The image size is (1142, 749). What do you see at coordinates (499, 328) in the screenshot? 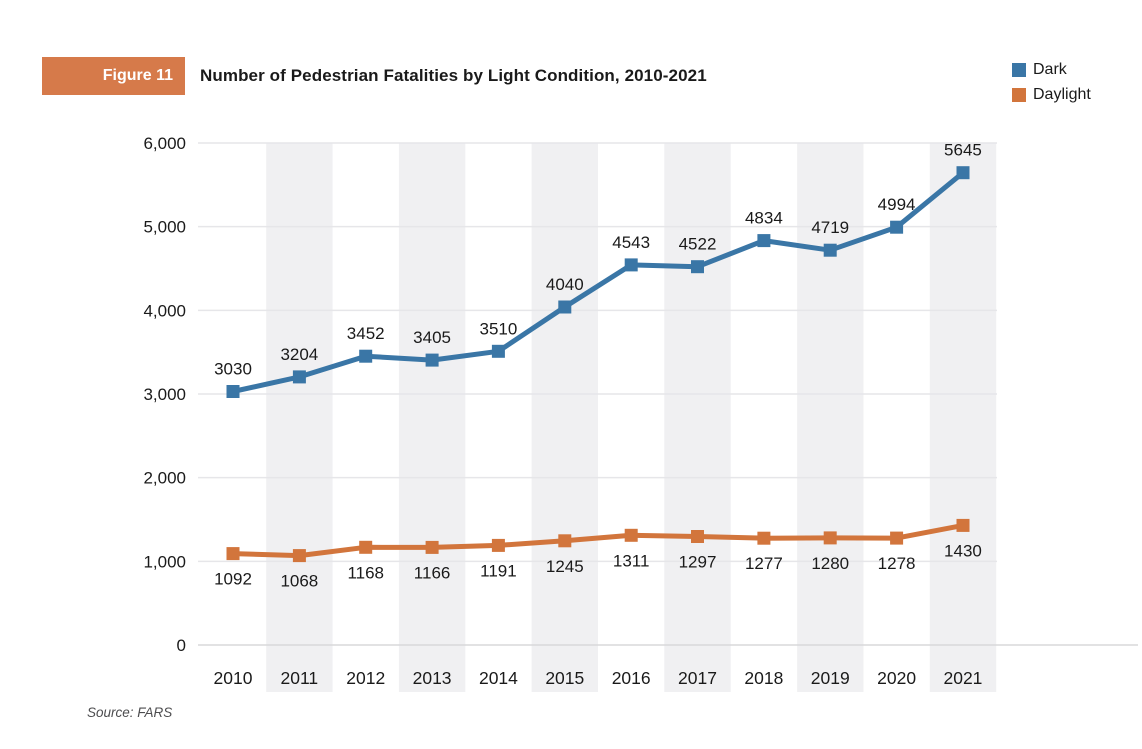
I see `dark-data-label: 3510` at bounding box center [499, 328].